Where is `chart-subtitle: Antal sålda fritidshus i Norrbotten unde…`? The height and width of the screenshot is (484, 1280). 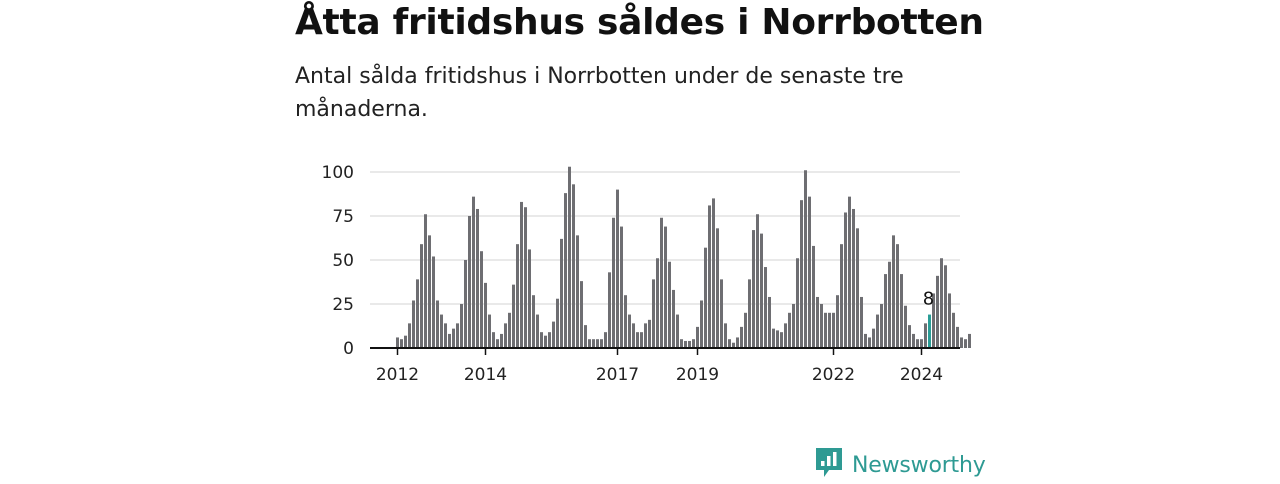 chart-subtitle: Antal sålda fritidshus i Norrbotten unde… is located at coordinates (599, 93).